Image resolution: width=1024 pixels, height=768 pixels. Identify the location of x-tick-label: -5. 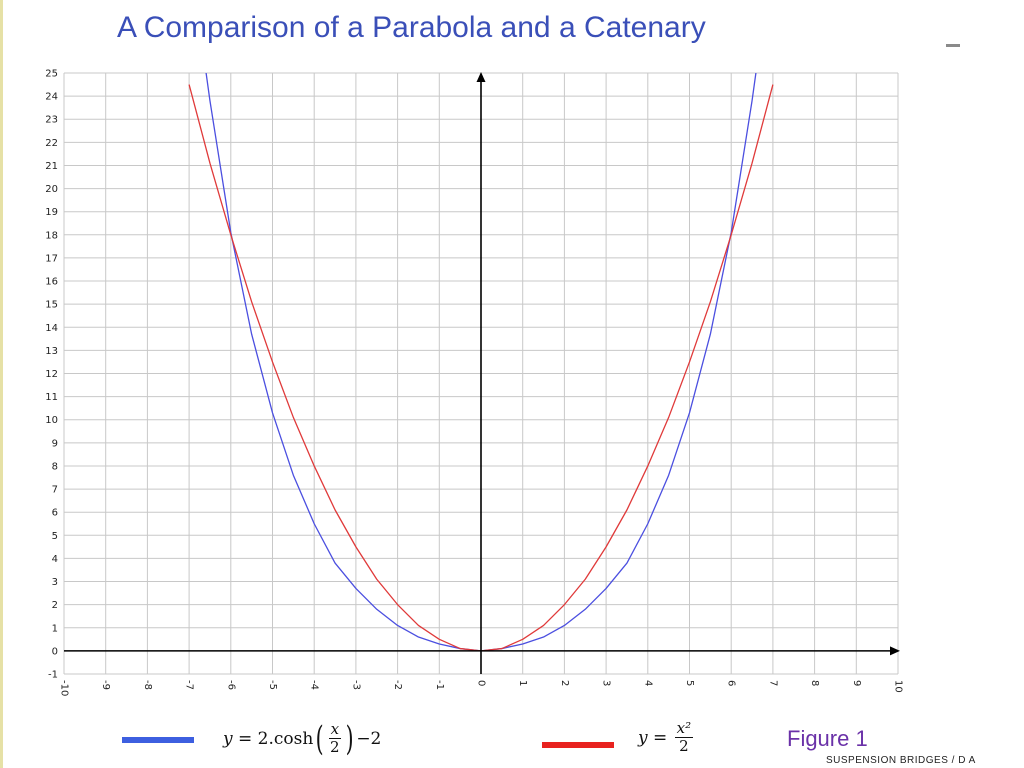
(272, 685).